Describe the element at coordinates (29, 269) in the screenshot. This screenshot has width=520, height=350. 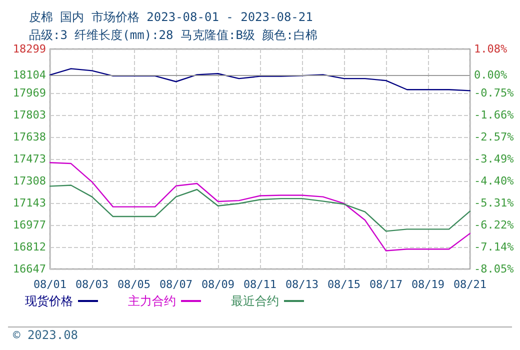
I see `y-tick-label: 16647` at that location.